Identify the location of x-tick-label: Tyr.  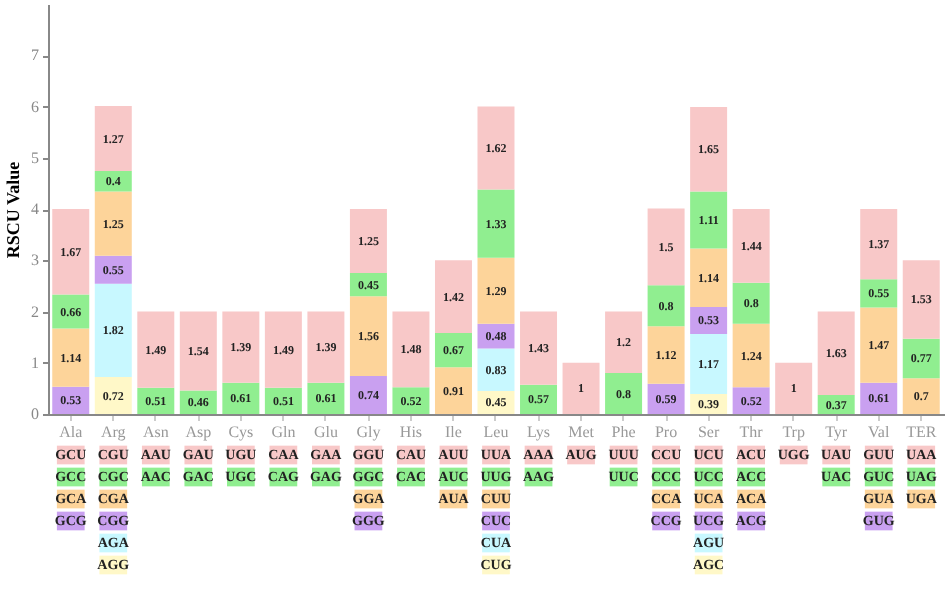
(836, 432).